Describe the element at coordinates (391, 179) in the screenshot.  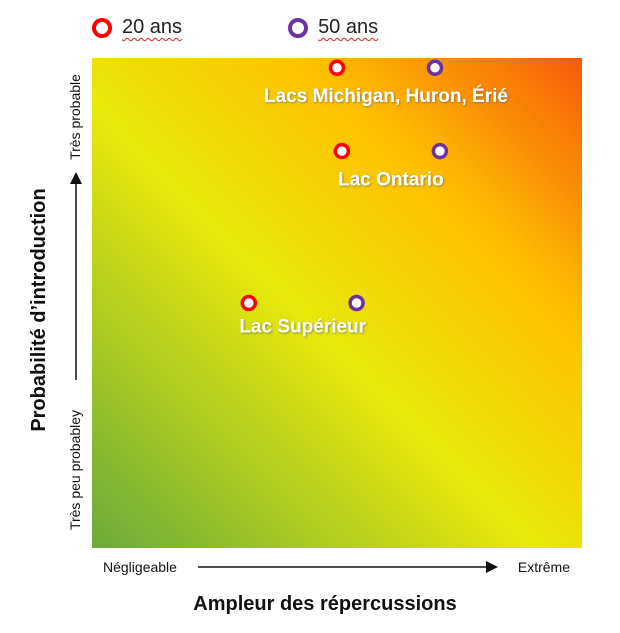
I see `region-label-1: Lac Ontario` at that location.